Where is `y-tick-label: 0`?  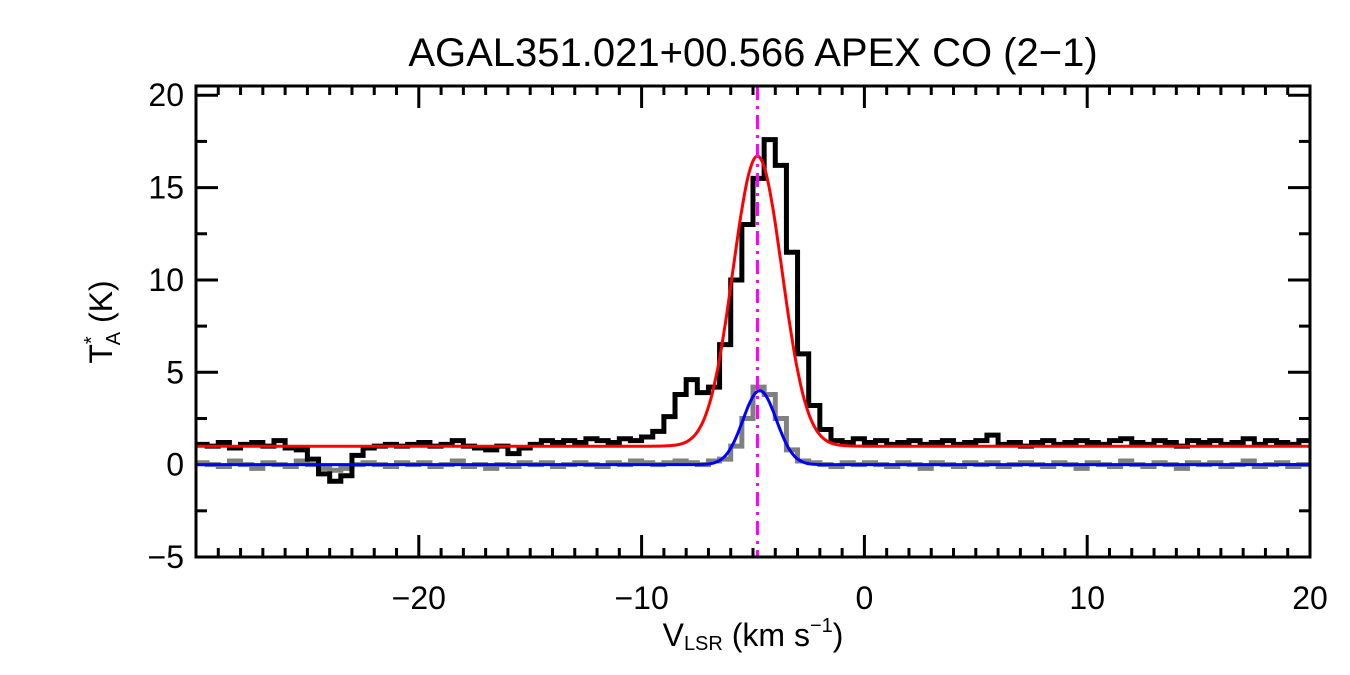
y-tick-label: 0 is located at coordinates (175, 465).